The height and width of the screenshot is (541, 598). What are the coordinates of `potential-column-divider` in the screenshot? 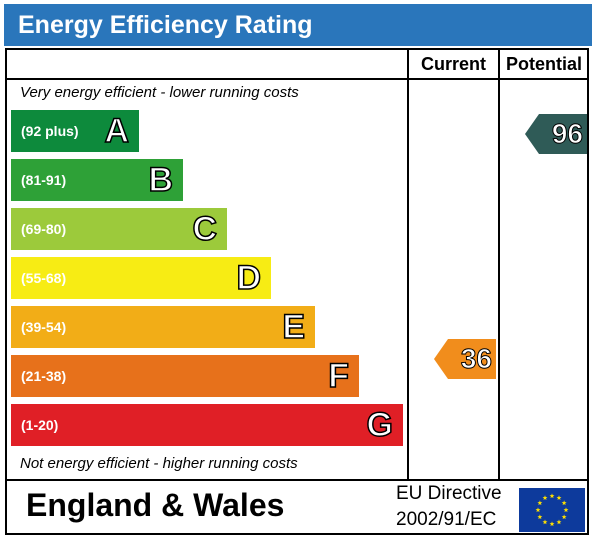 It's located at (499, 264).